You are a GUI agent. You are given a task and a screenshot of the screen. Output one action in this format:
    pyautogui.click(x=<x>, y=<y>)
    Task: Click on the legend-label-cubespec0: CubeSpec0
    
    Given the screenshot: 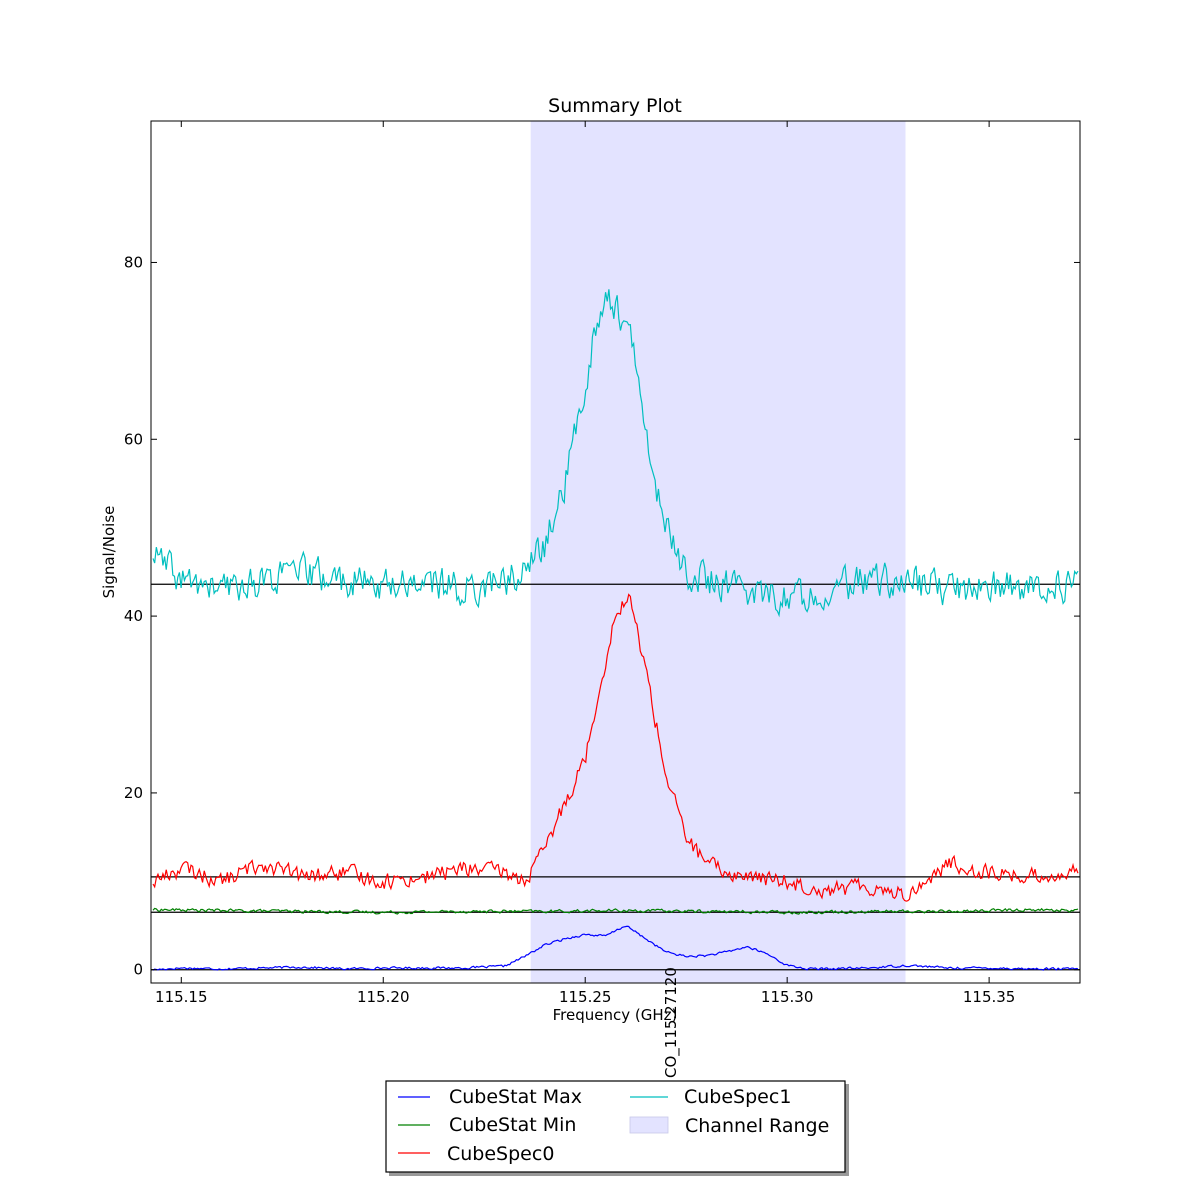 What is the action you would take?
    pyautogui.click(x=500, y=1154)
    